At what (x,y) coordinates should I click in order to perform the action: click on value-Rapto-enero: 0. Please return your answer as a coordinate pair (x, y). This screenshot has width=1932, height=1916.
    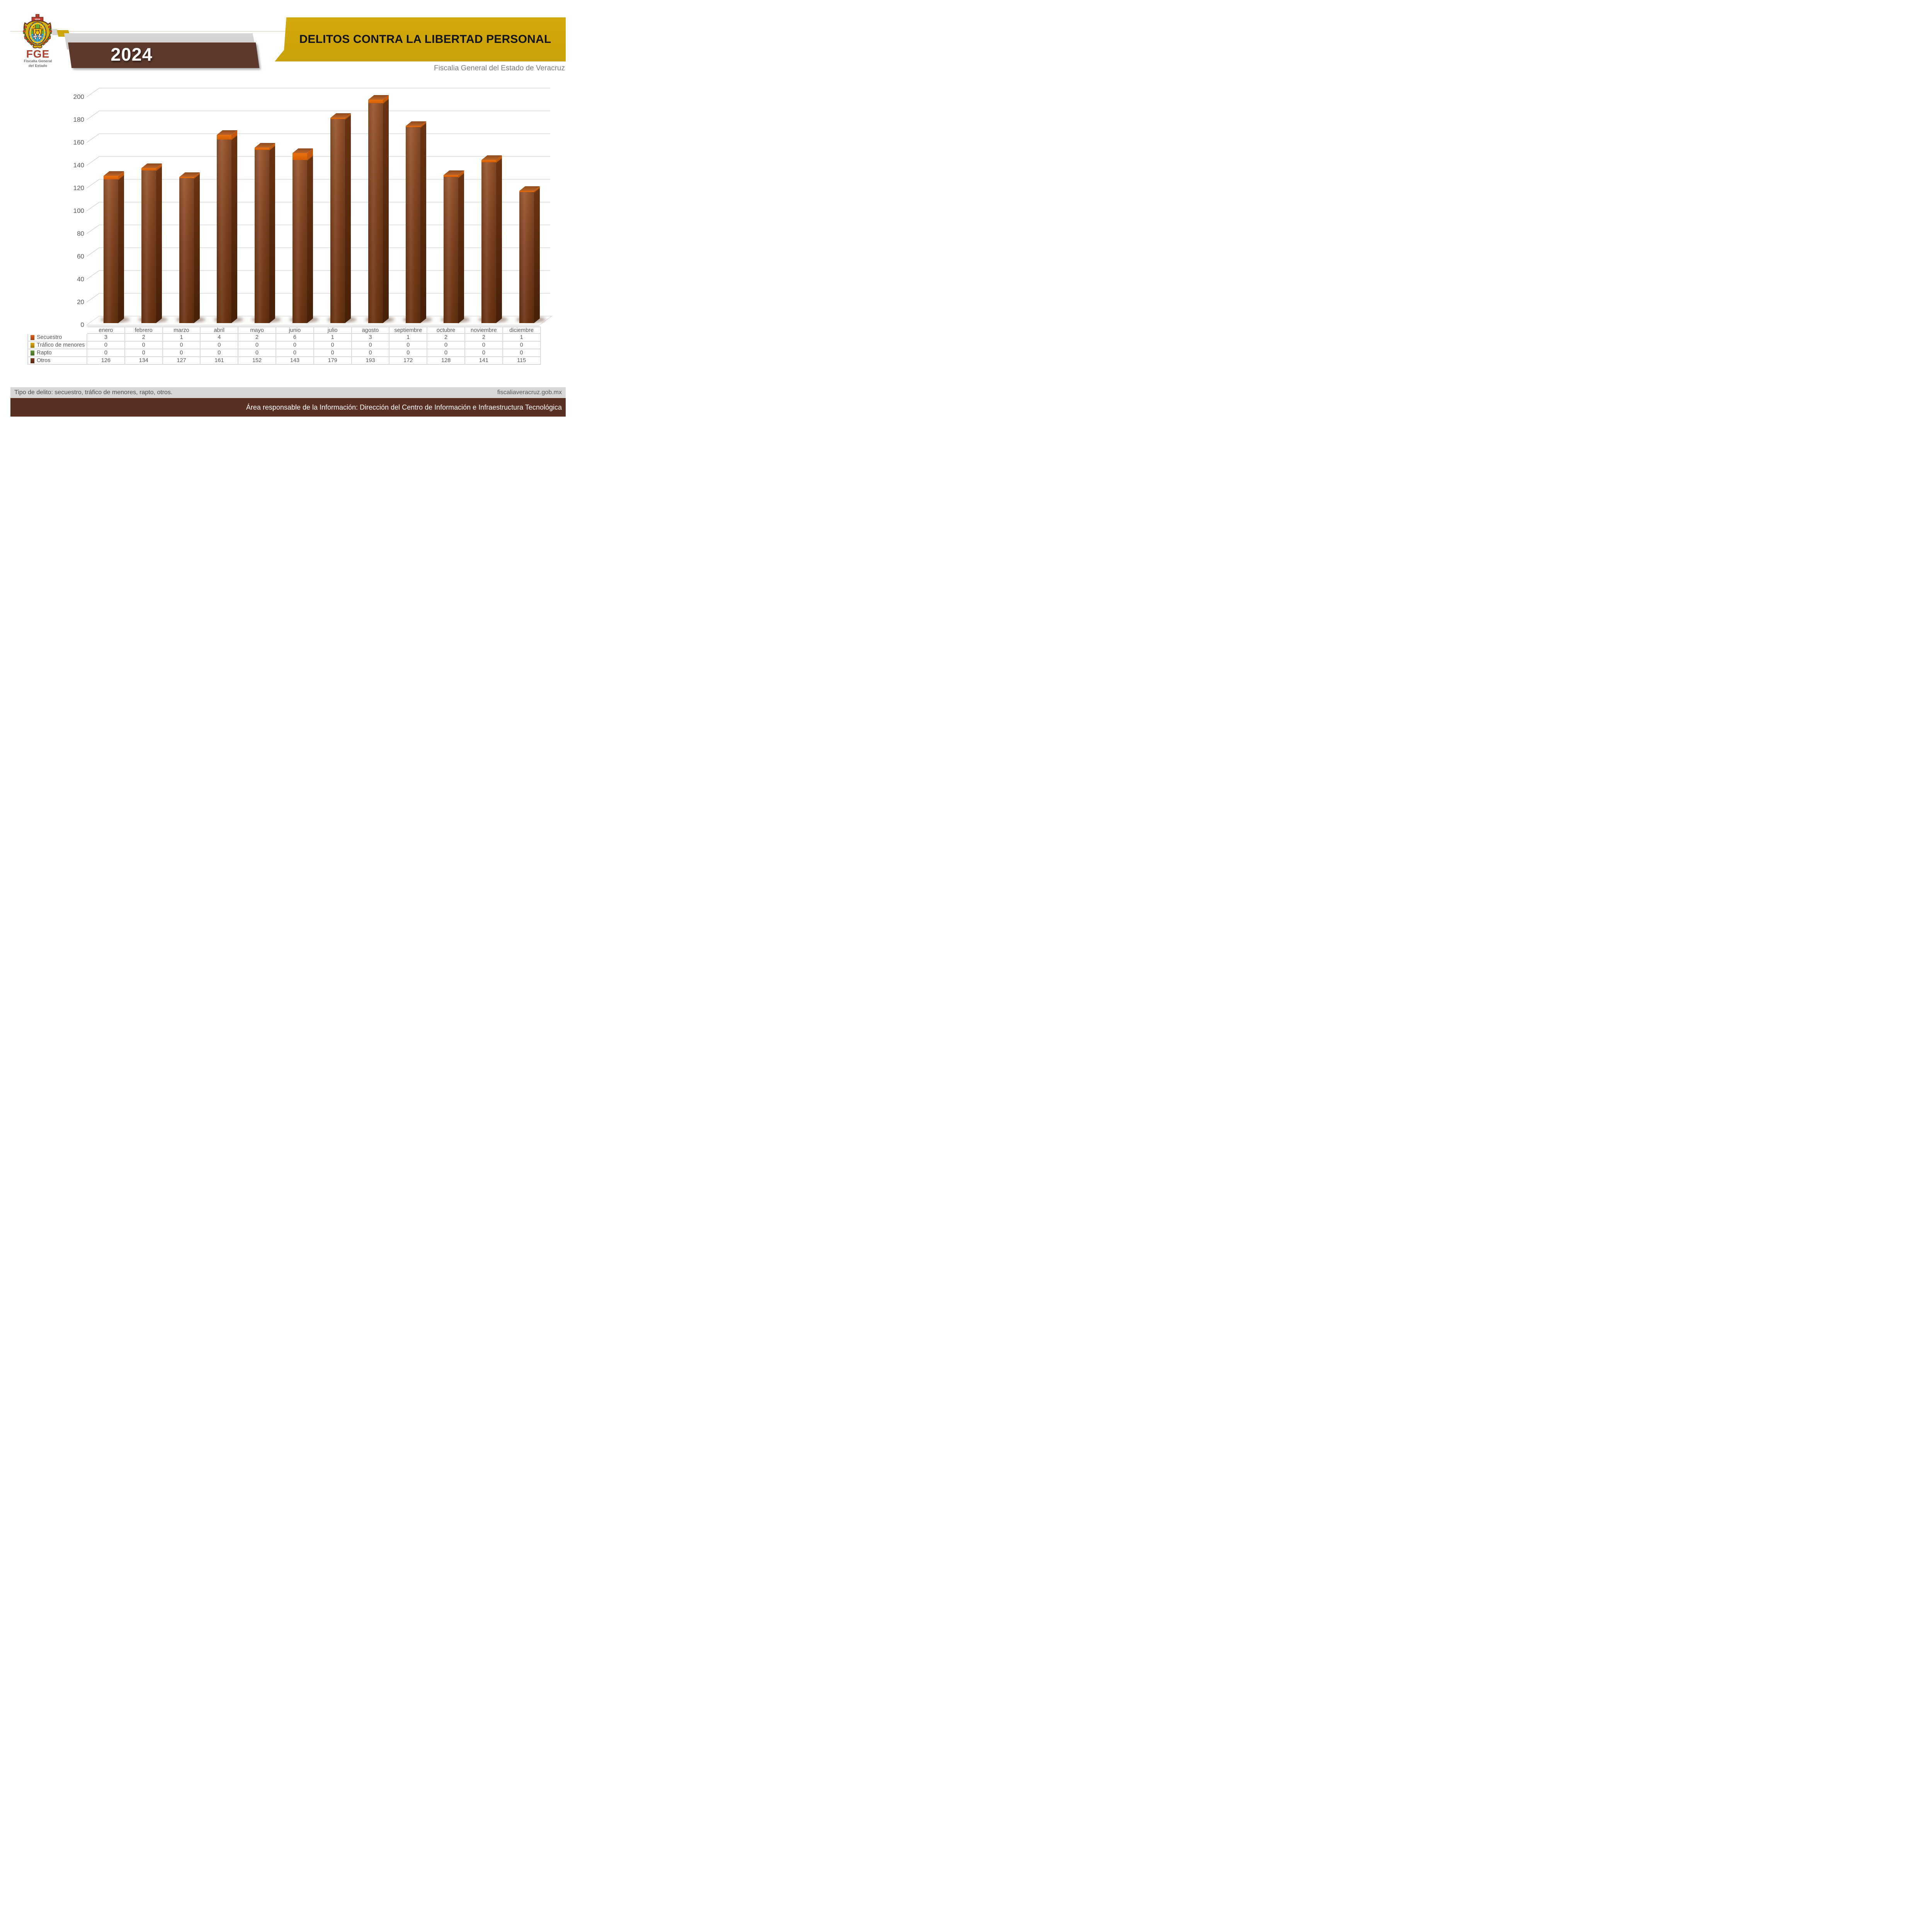
    Looking at the image, I should click on (106, 353).